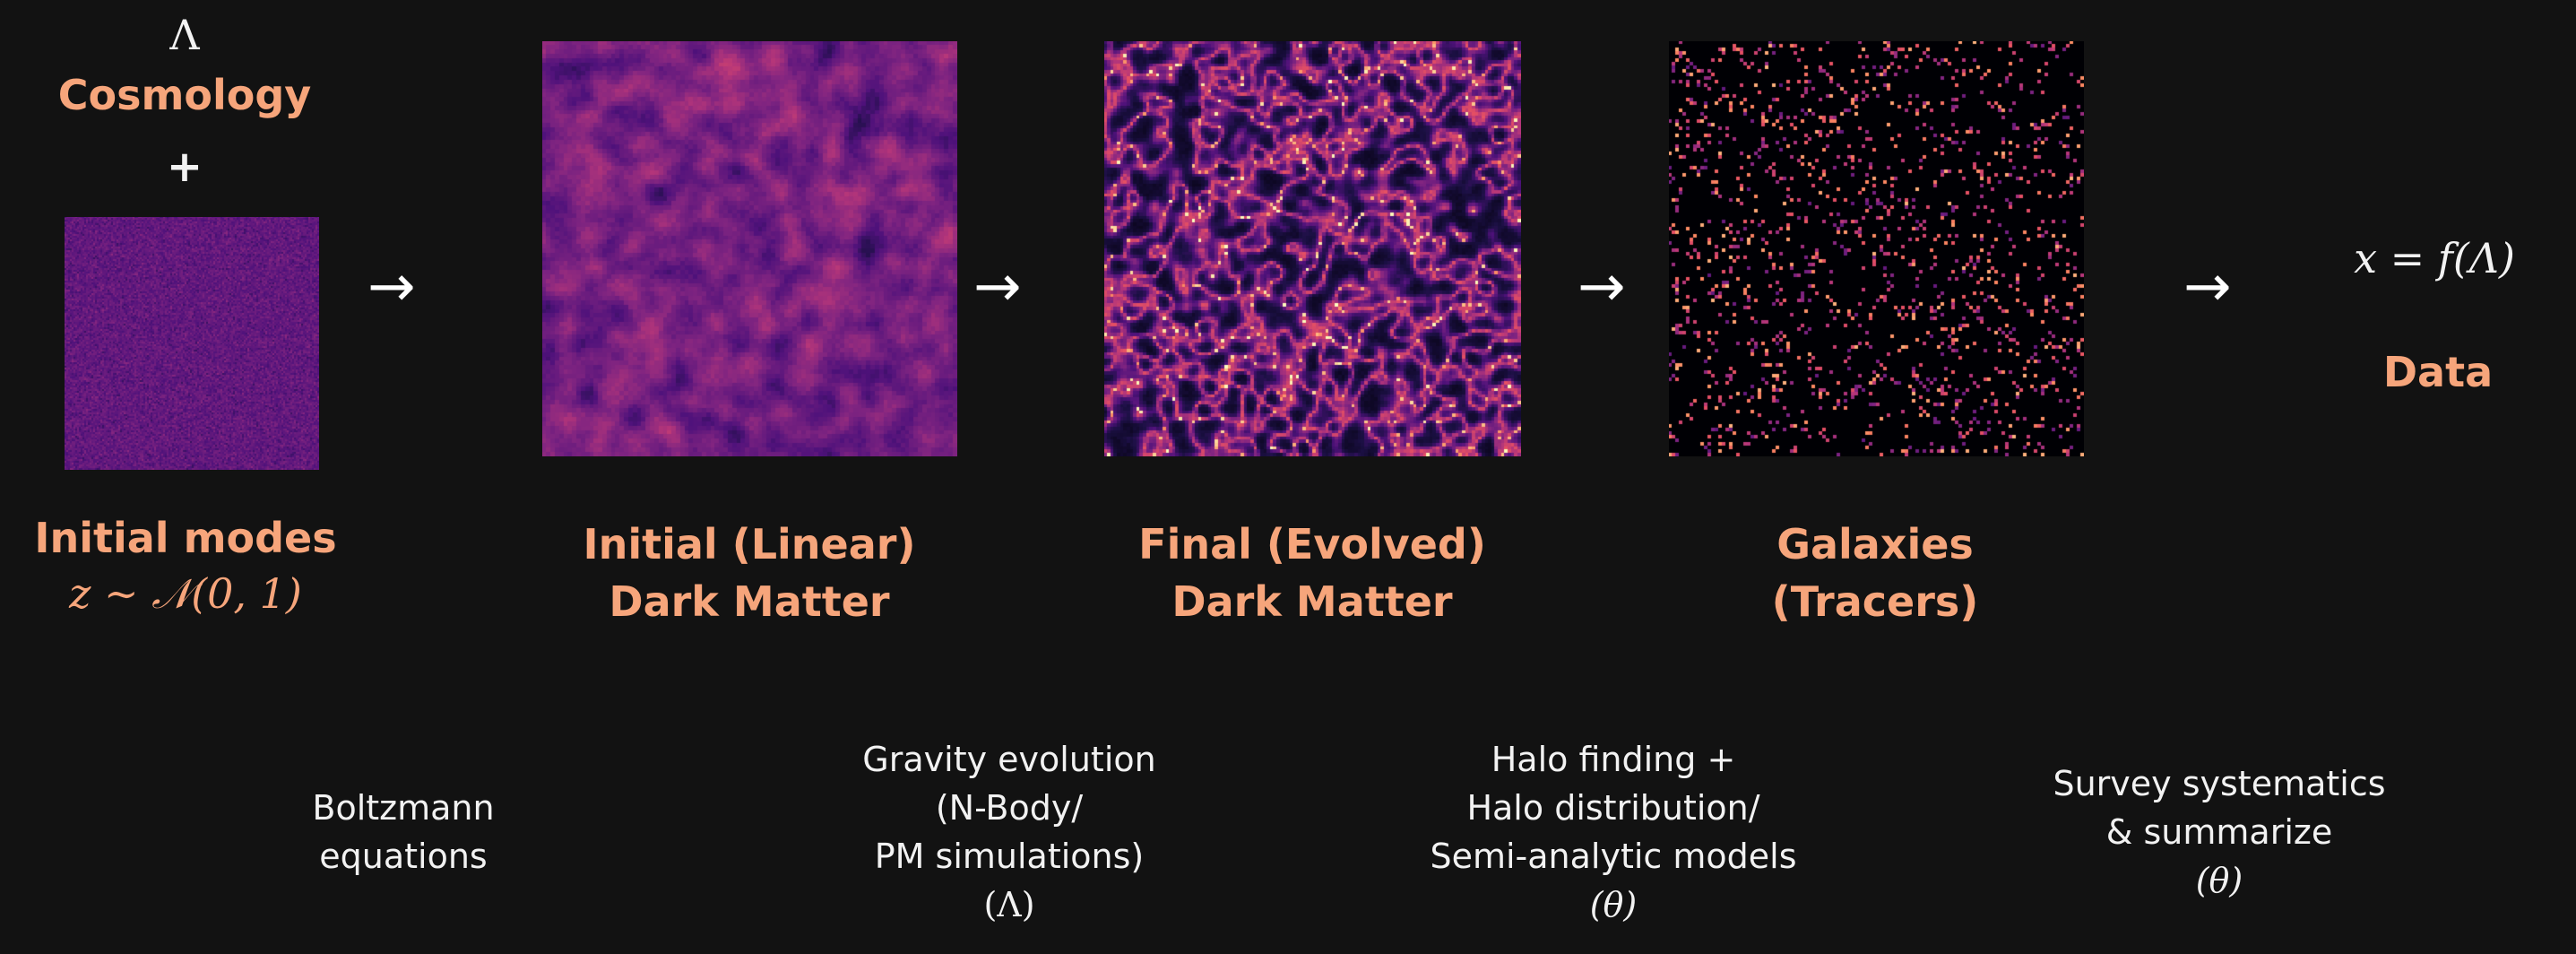 The image size is (2576, 954). I want to click on process-halo-line2: Halo distribution/, so click(1613, 808).